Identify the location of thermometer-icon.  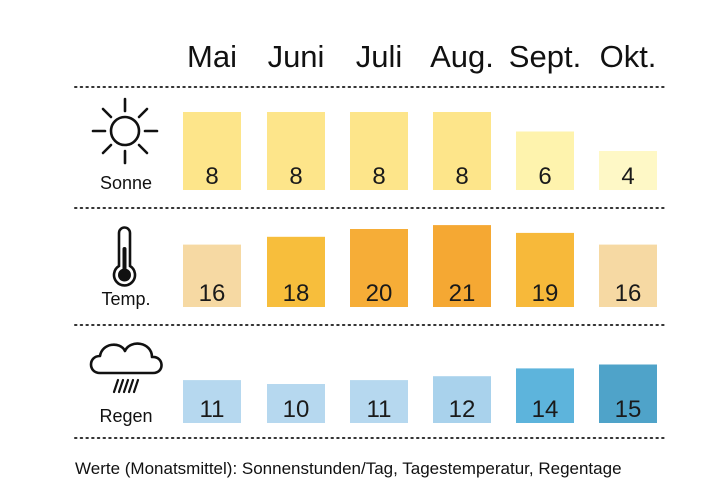
(124, 256).